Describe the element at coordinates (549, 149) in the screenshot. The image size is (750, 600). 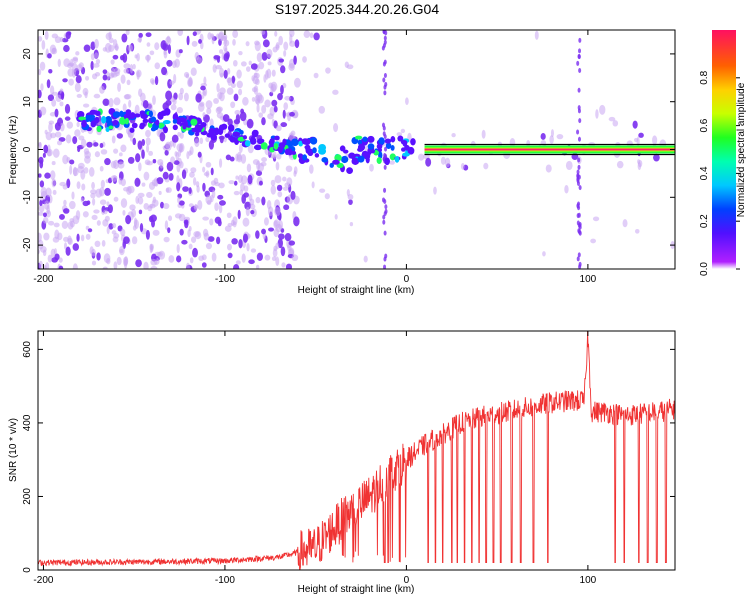
I see `tone-peak` at that location.